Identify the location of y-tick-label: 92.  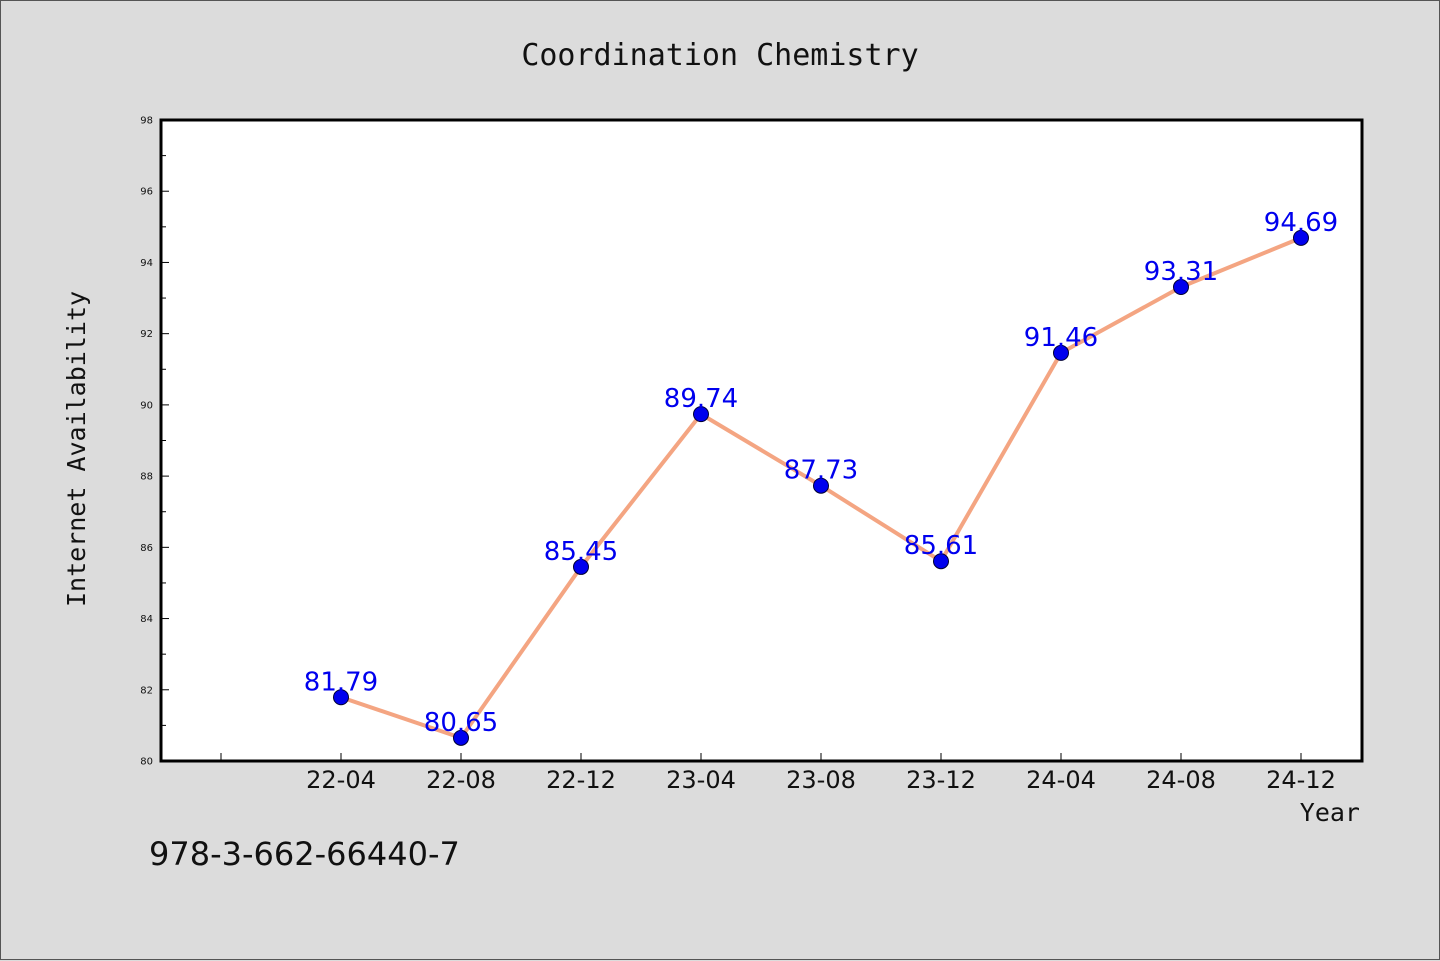
(146, 334).